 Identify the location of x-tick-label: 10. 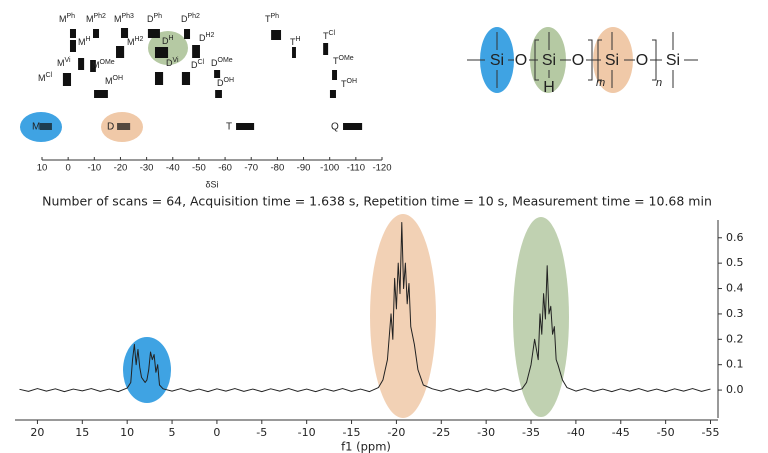
(127, 432).